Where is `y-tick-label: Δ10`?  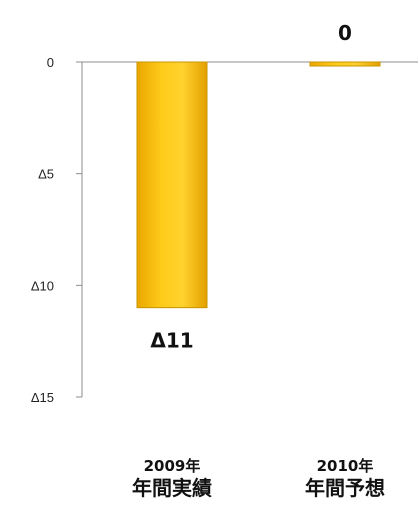
y-tick-label: Δ10 is located at coordinates (42, 285).